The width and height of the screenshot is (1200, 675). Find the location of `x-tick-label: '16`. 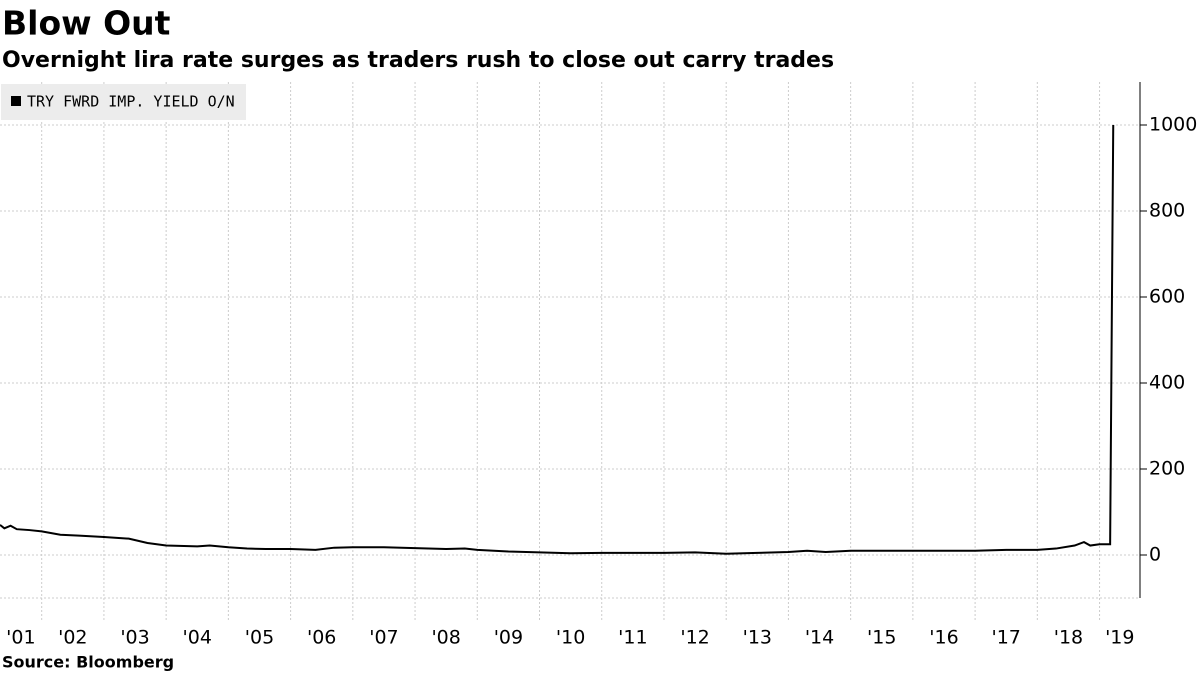

x-tick-label: '16 is located at coordinates (943, 638).